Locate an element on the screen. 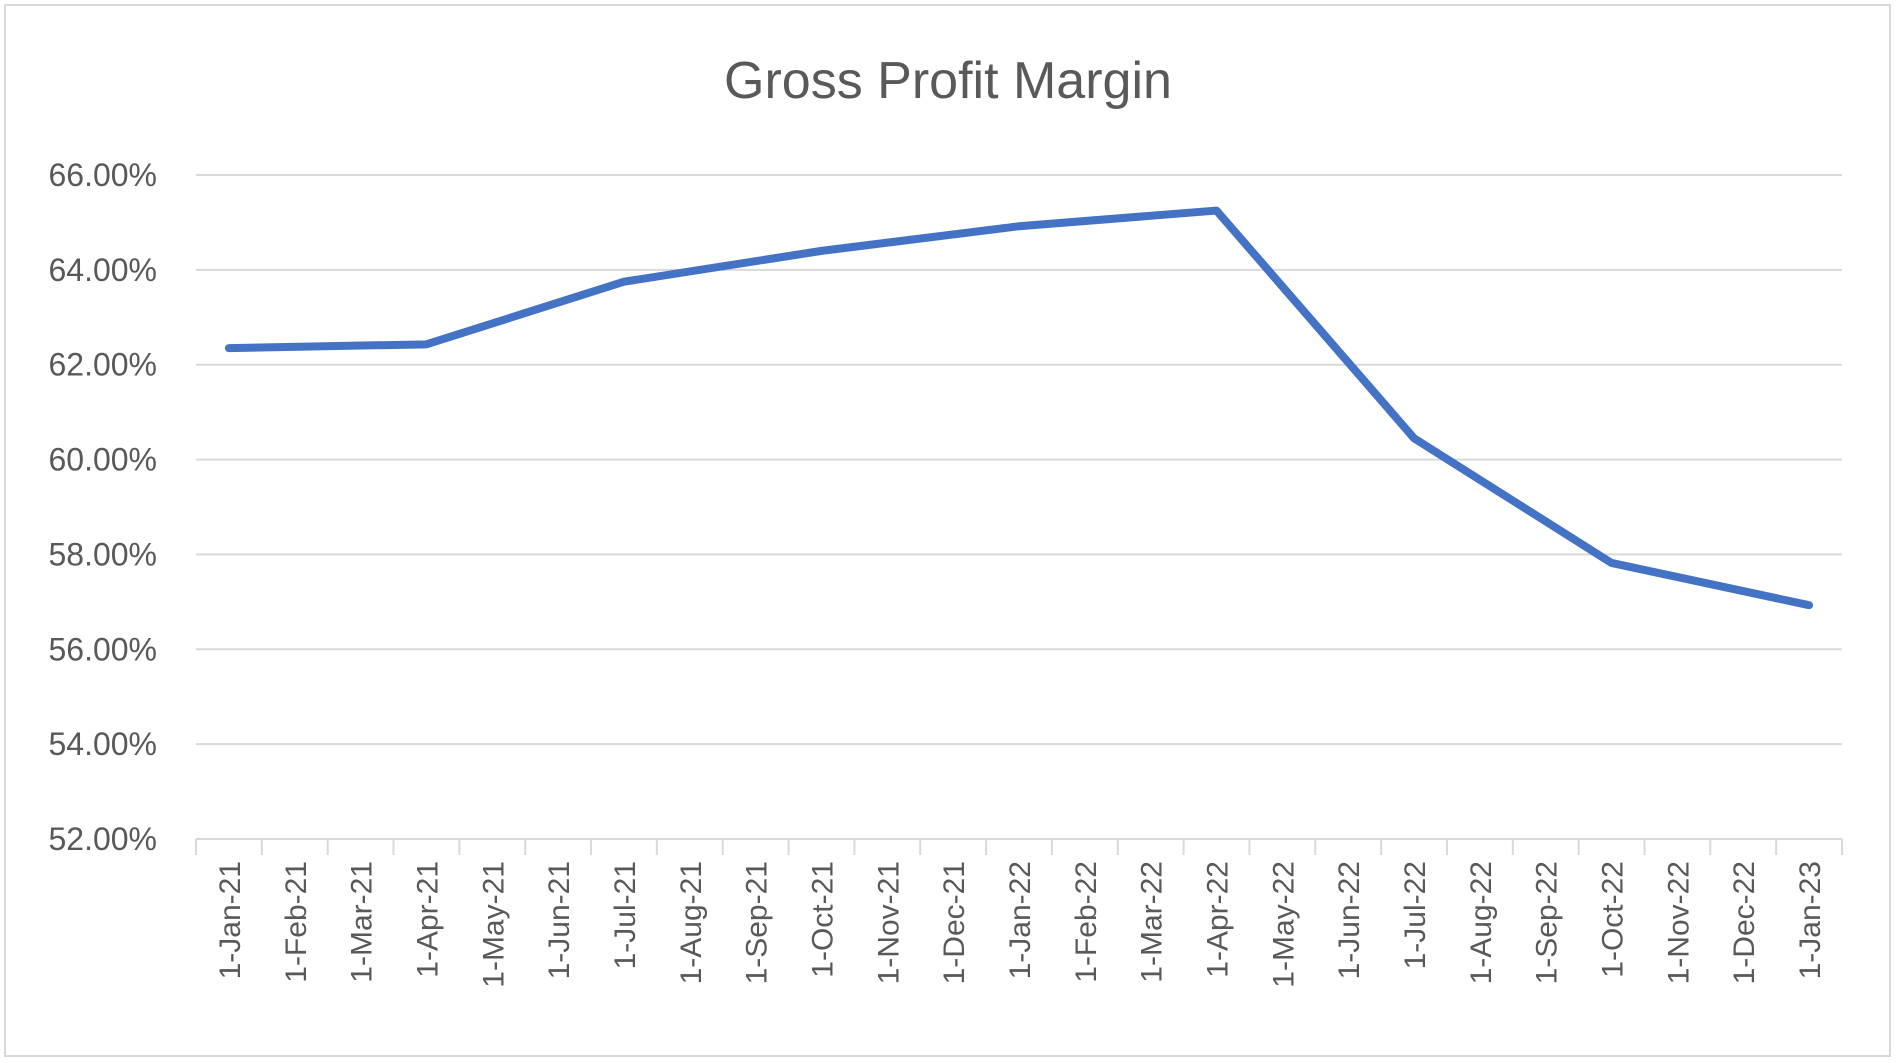 This screenshot has height=1063, width=1897. x-tick-label: 1-Apr-21 is located at coordinates (427, 919).